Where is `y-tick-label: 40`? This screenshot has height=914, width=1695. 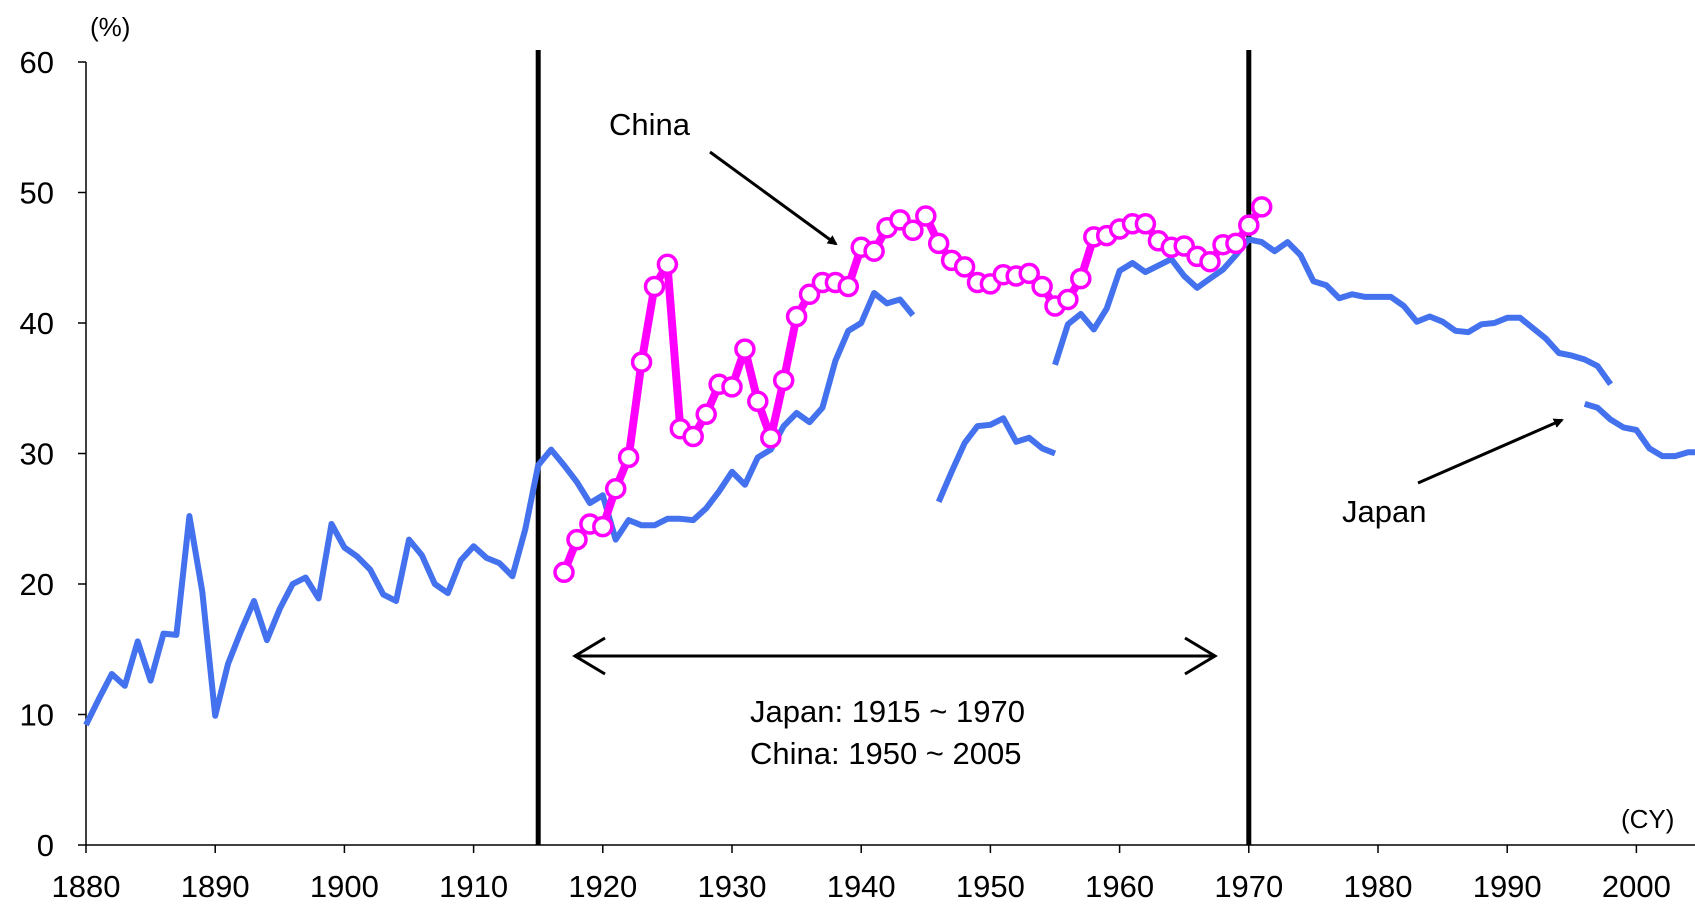 y-tick-label: 40 is located at coordinates (37, 323).